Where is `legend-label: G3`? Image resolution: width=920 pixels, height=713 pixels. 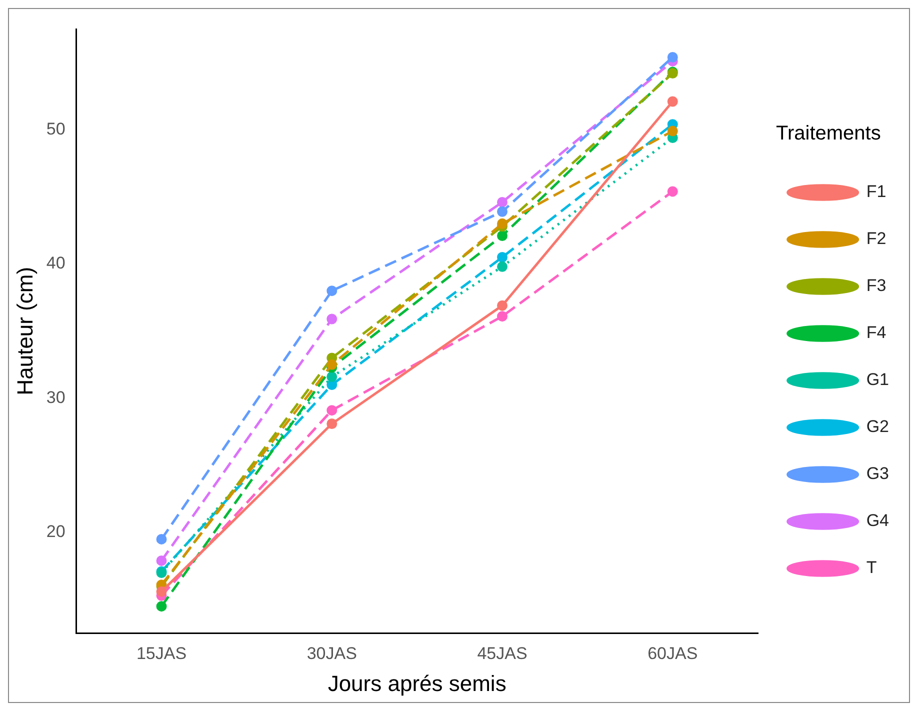 legend-label: G3 is located at coordinates (878, 474).